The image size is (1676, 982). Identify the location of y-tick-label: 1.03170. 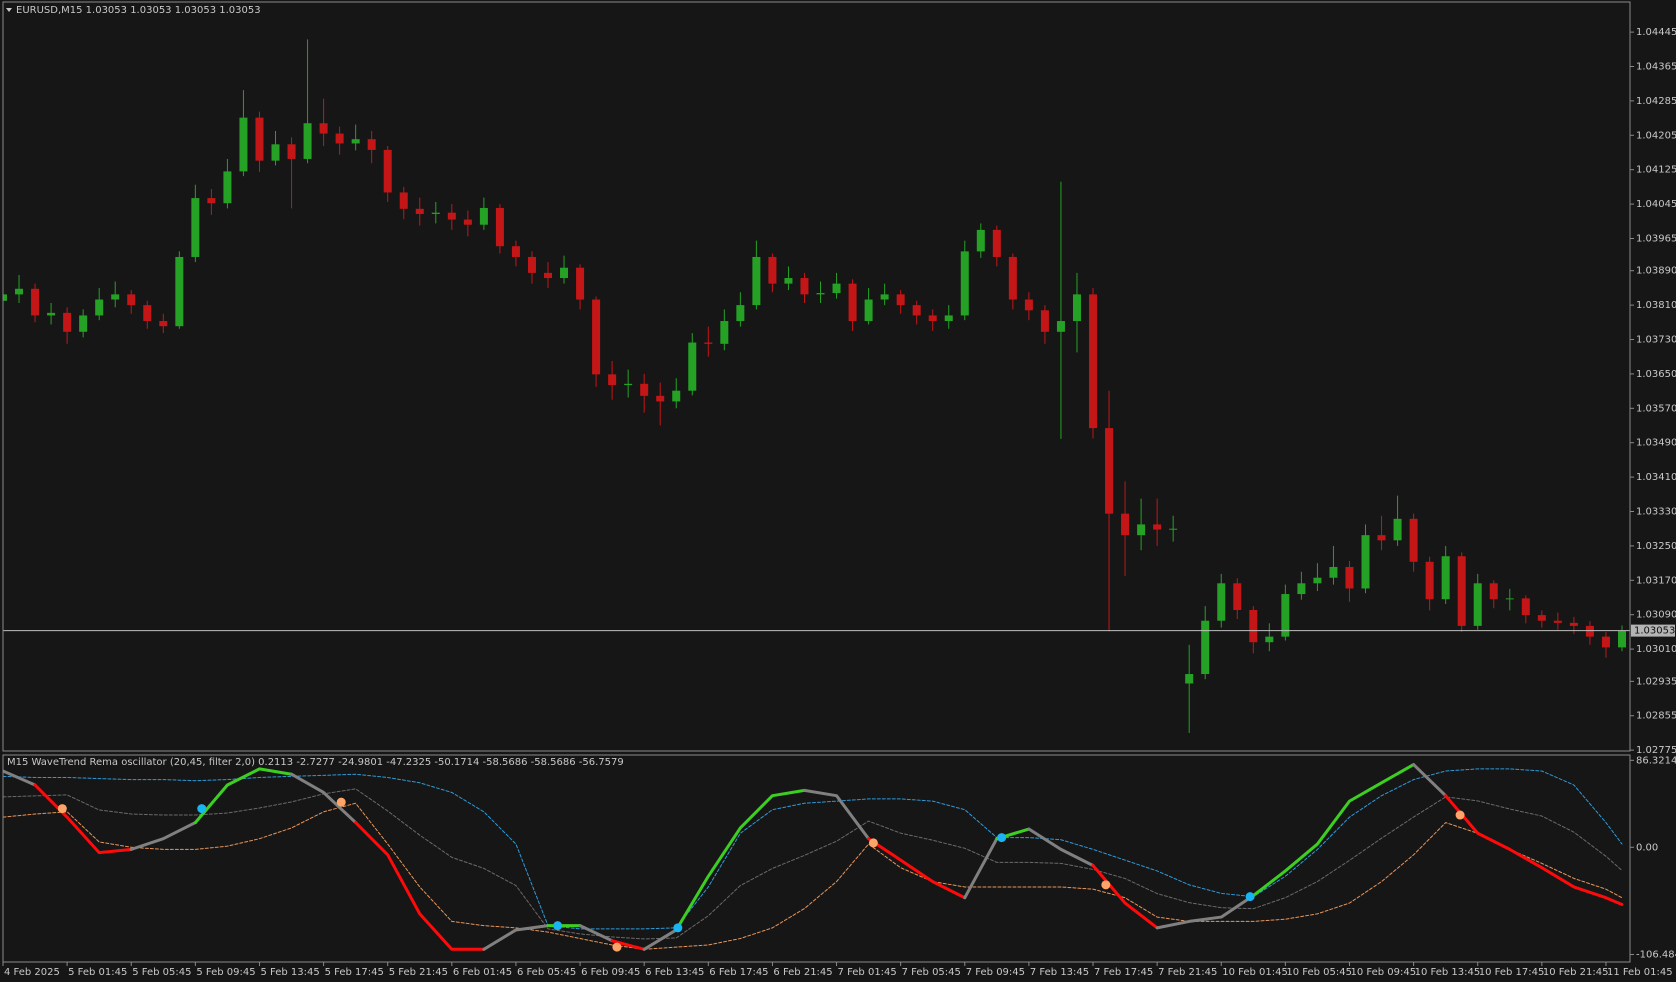
(1656, 580).